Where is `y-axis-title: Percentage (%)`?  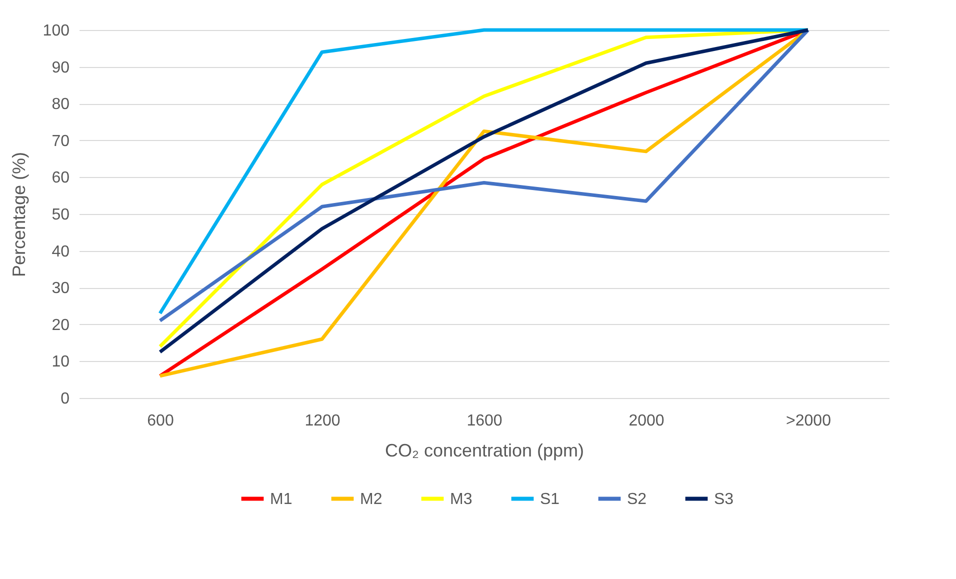
y-axis-title: Percentage (%) is located at coordinates (18, 215).